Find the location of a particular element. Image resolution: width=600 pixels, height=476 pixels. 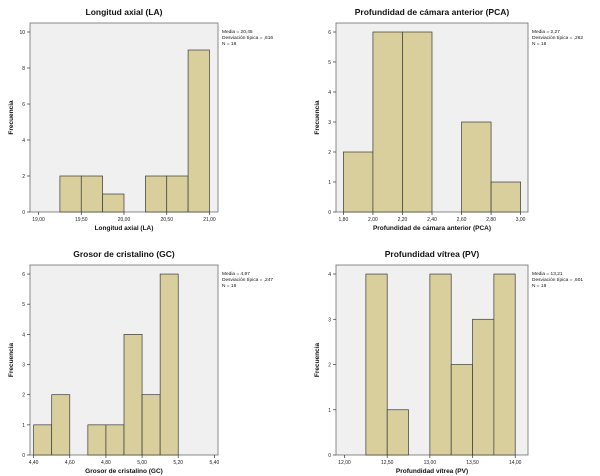

x-tick-label: 12,00 is located at coordinates (344, 463).